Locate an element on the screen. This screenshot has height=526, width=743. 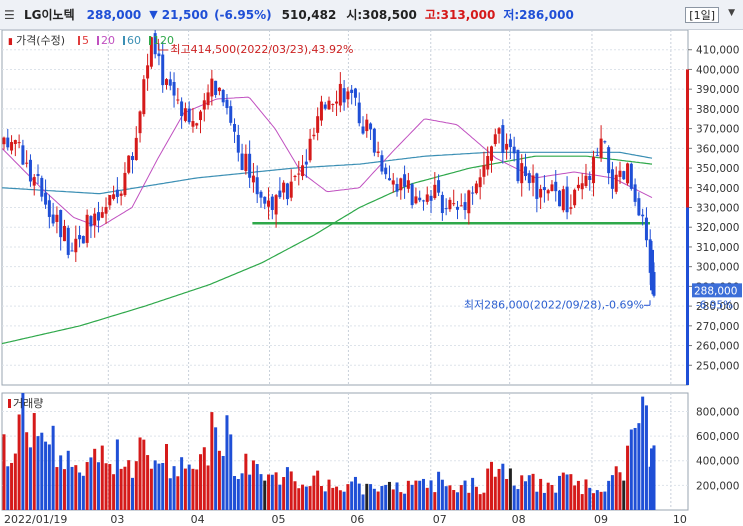
low-label: 저: is located at coordinates (511, 15).